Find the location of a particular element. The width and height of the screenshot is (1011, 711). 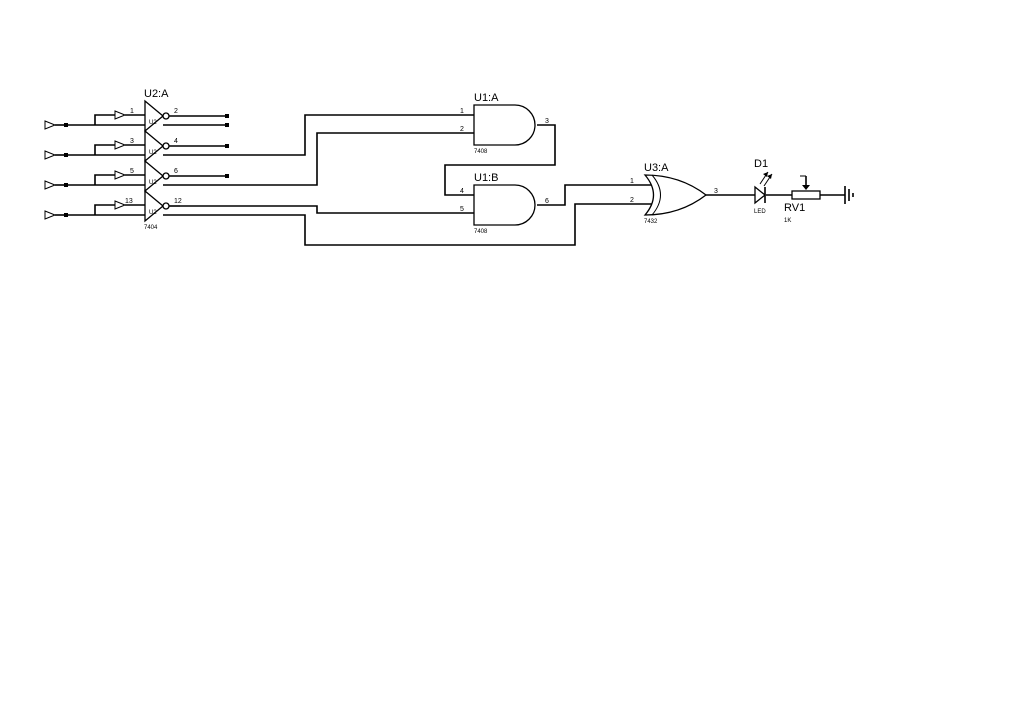

u1b-ref-label: U1:B is located at coordinates (486, 178).